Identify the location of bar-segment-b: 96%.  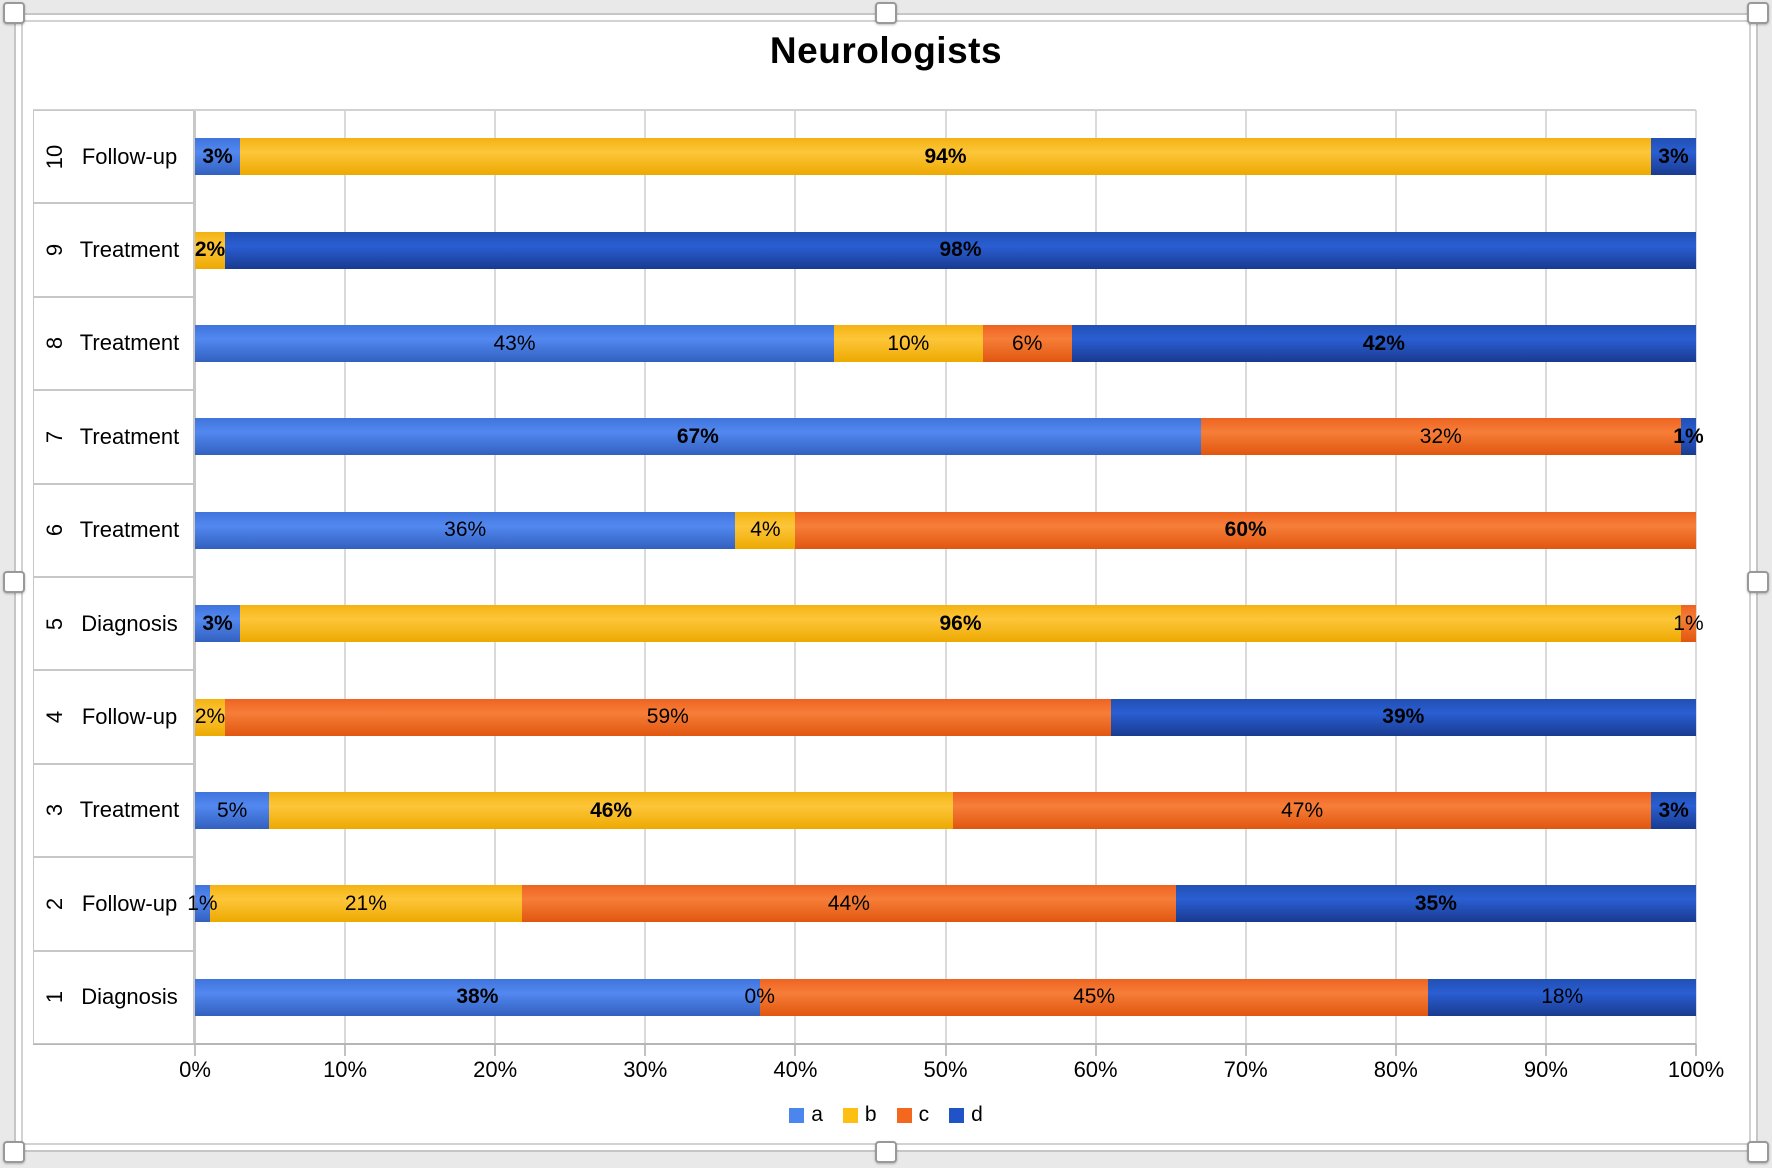
(960, 624).